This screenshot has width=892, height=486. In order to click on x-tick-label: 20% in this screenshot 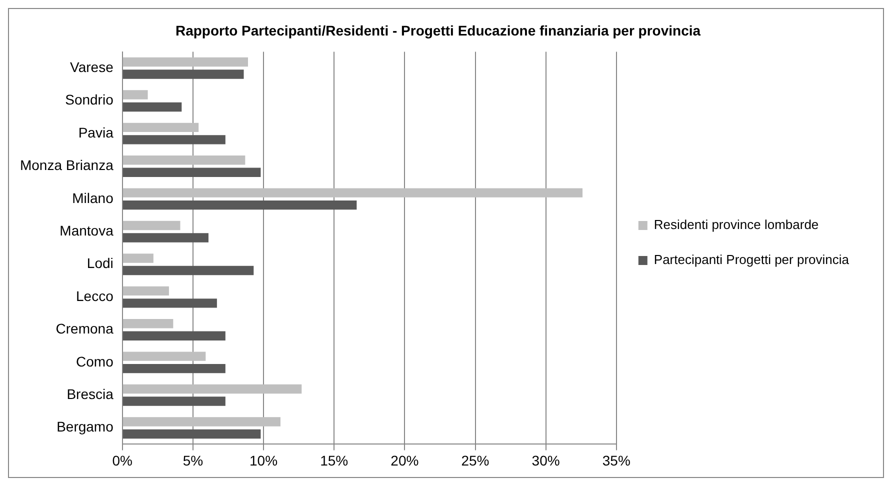, I will do `click(404, 460)`.